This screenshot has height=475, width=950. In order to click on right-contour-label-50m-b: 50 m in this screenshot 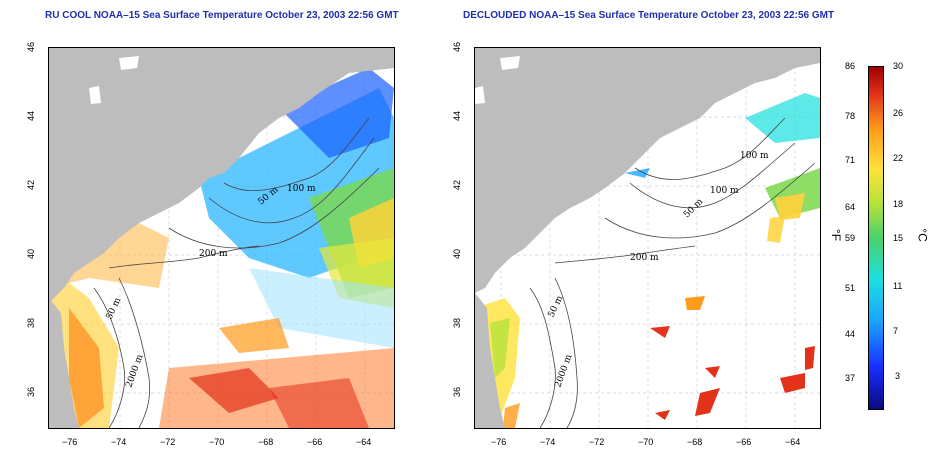, I will do `click(556, 306)`.